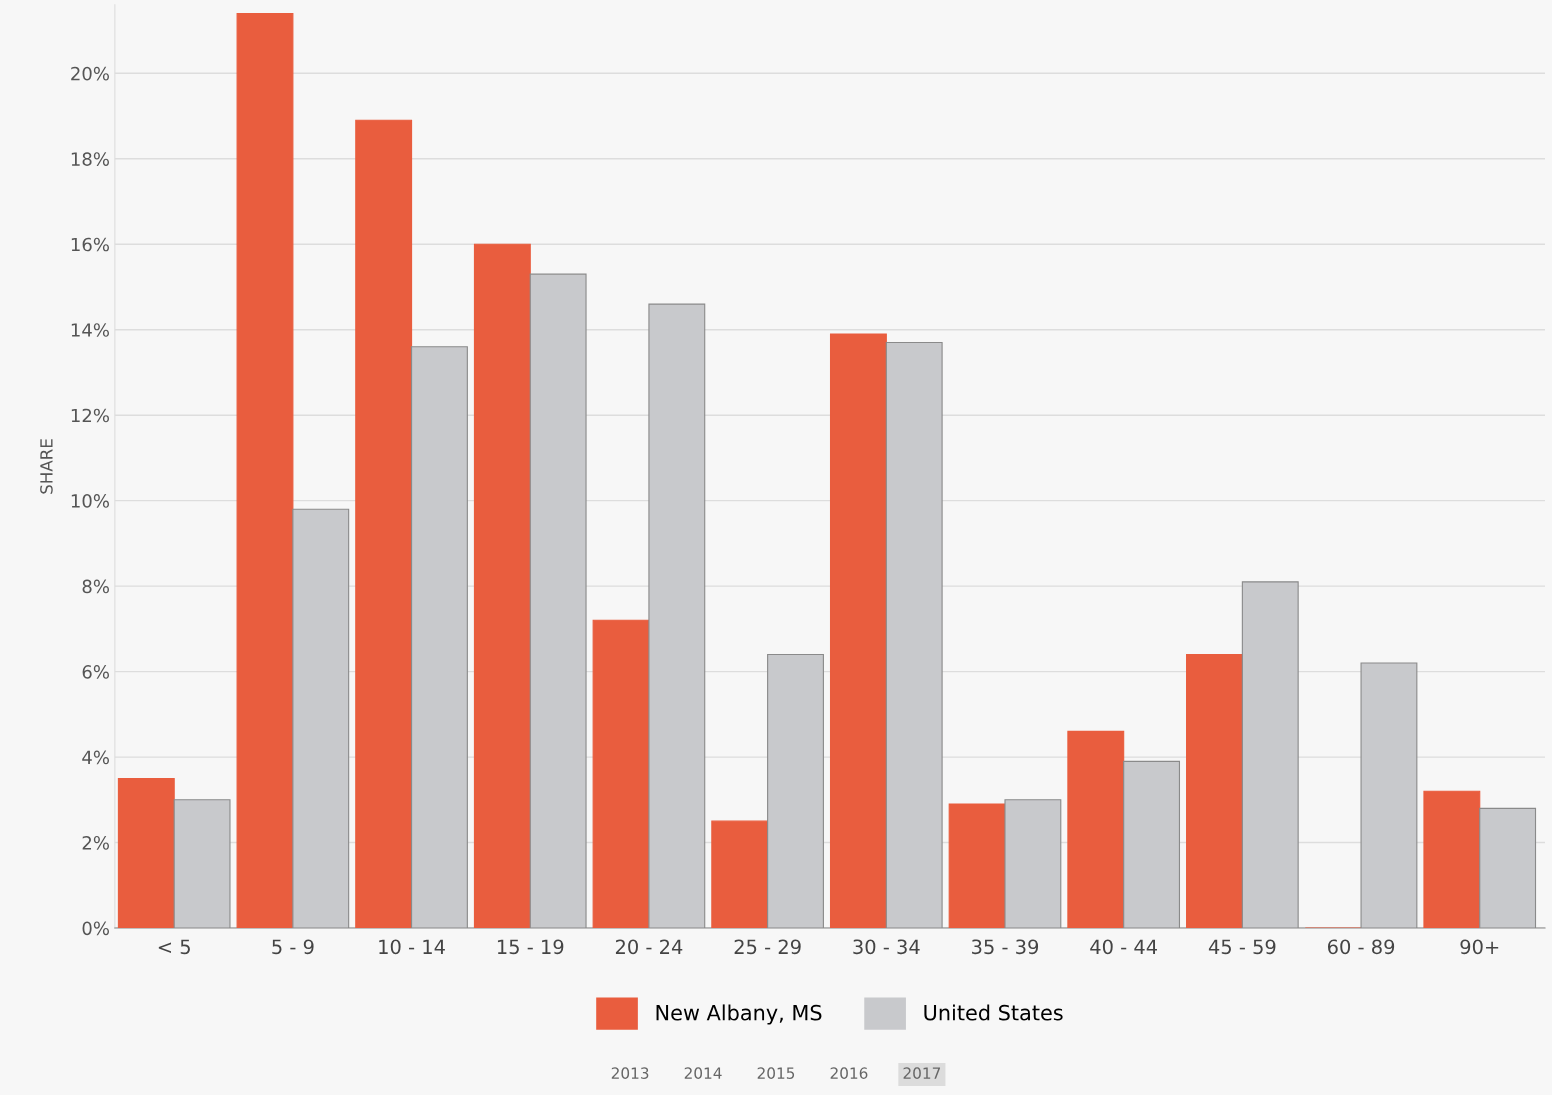 The width and height of the screenshot is (1552, 1095). I want to click on y-tick-label: 8%, so click(95, 586).